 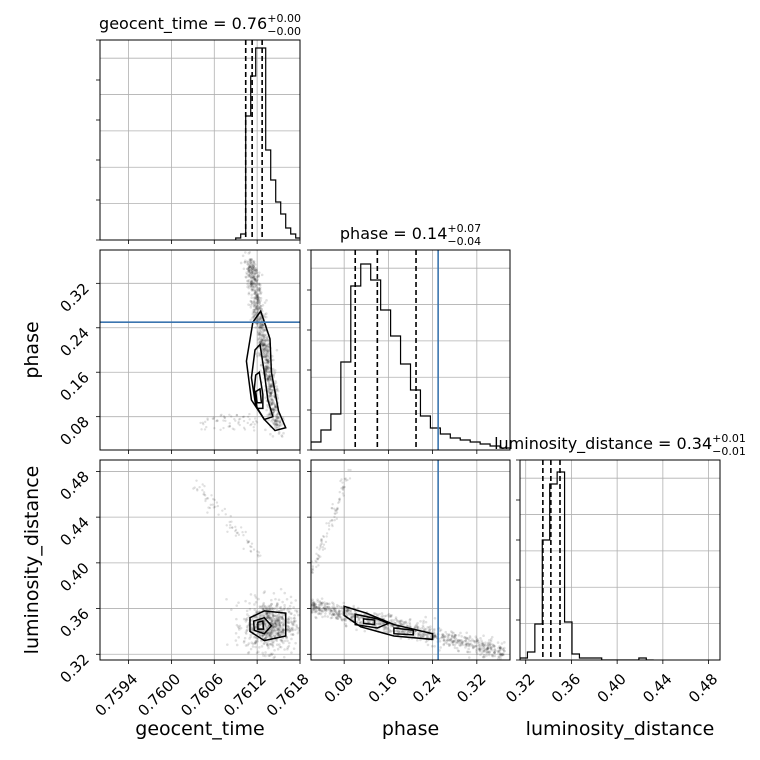 I want to click on x-tick-label: 0.48, so click(x=703, y=688).